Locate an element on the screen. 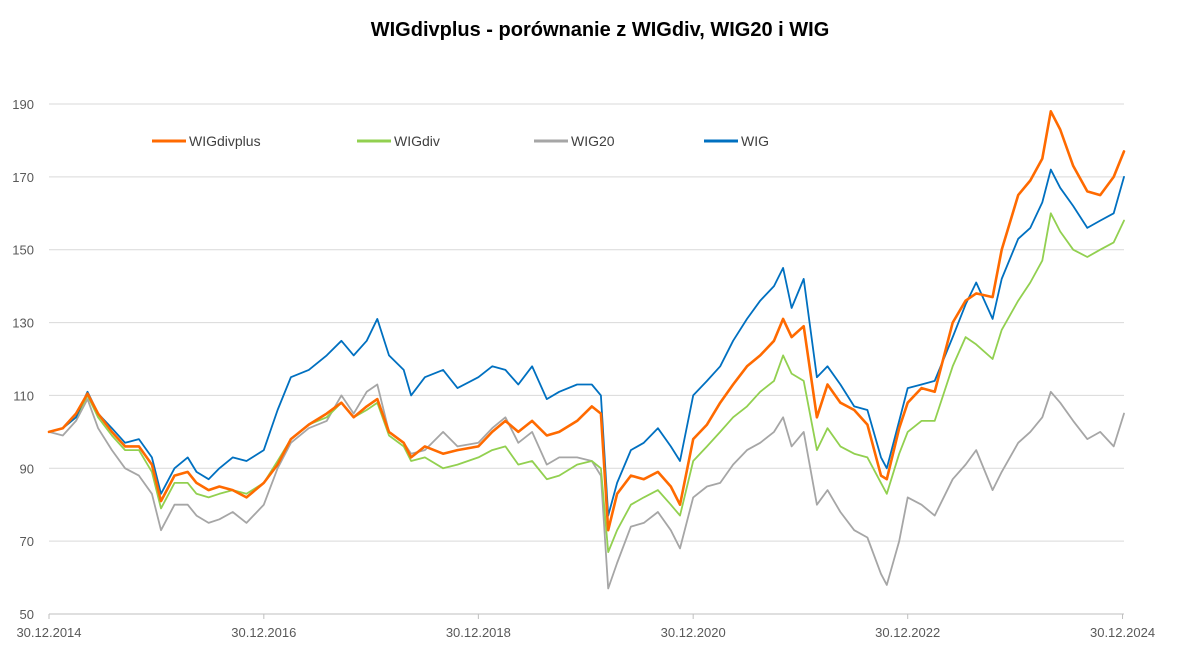  legend-label-wigdiv: WIGdiv is located at coordinates (417, 141).